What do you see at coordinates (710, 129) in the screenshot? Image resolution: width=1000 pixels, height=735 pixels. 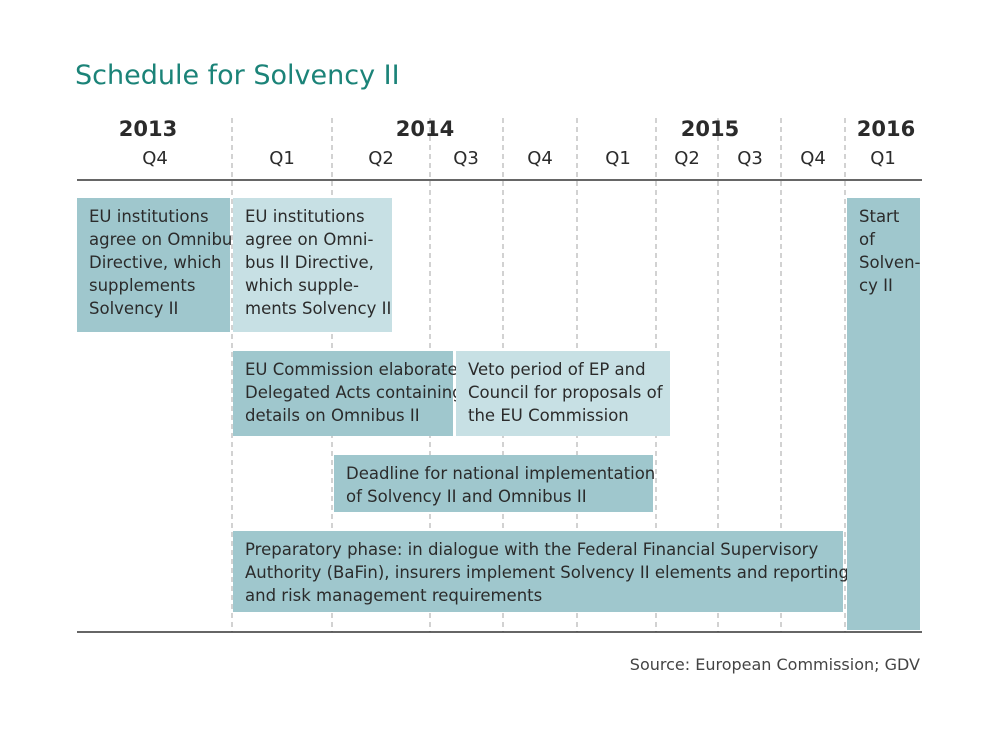 I see `year-label: 2015` at bounding box center [710, 129].